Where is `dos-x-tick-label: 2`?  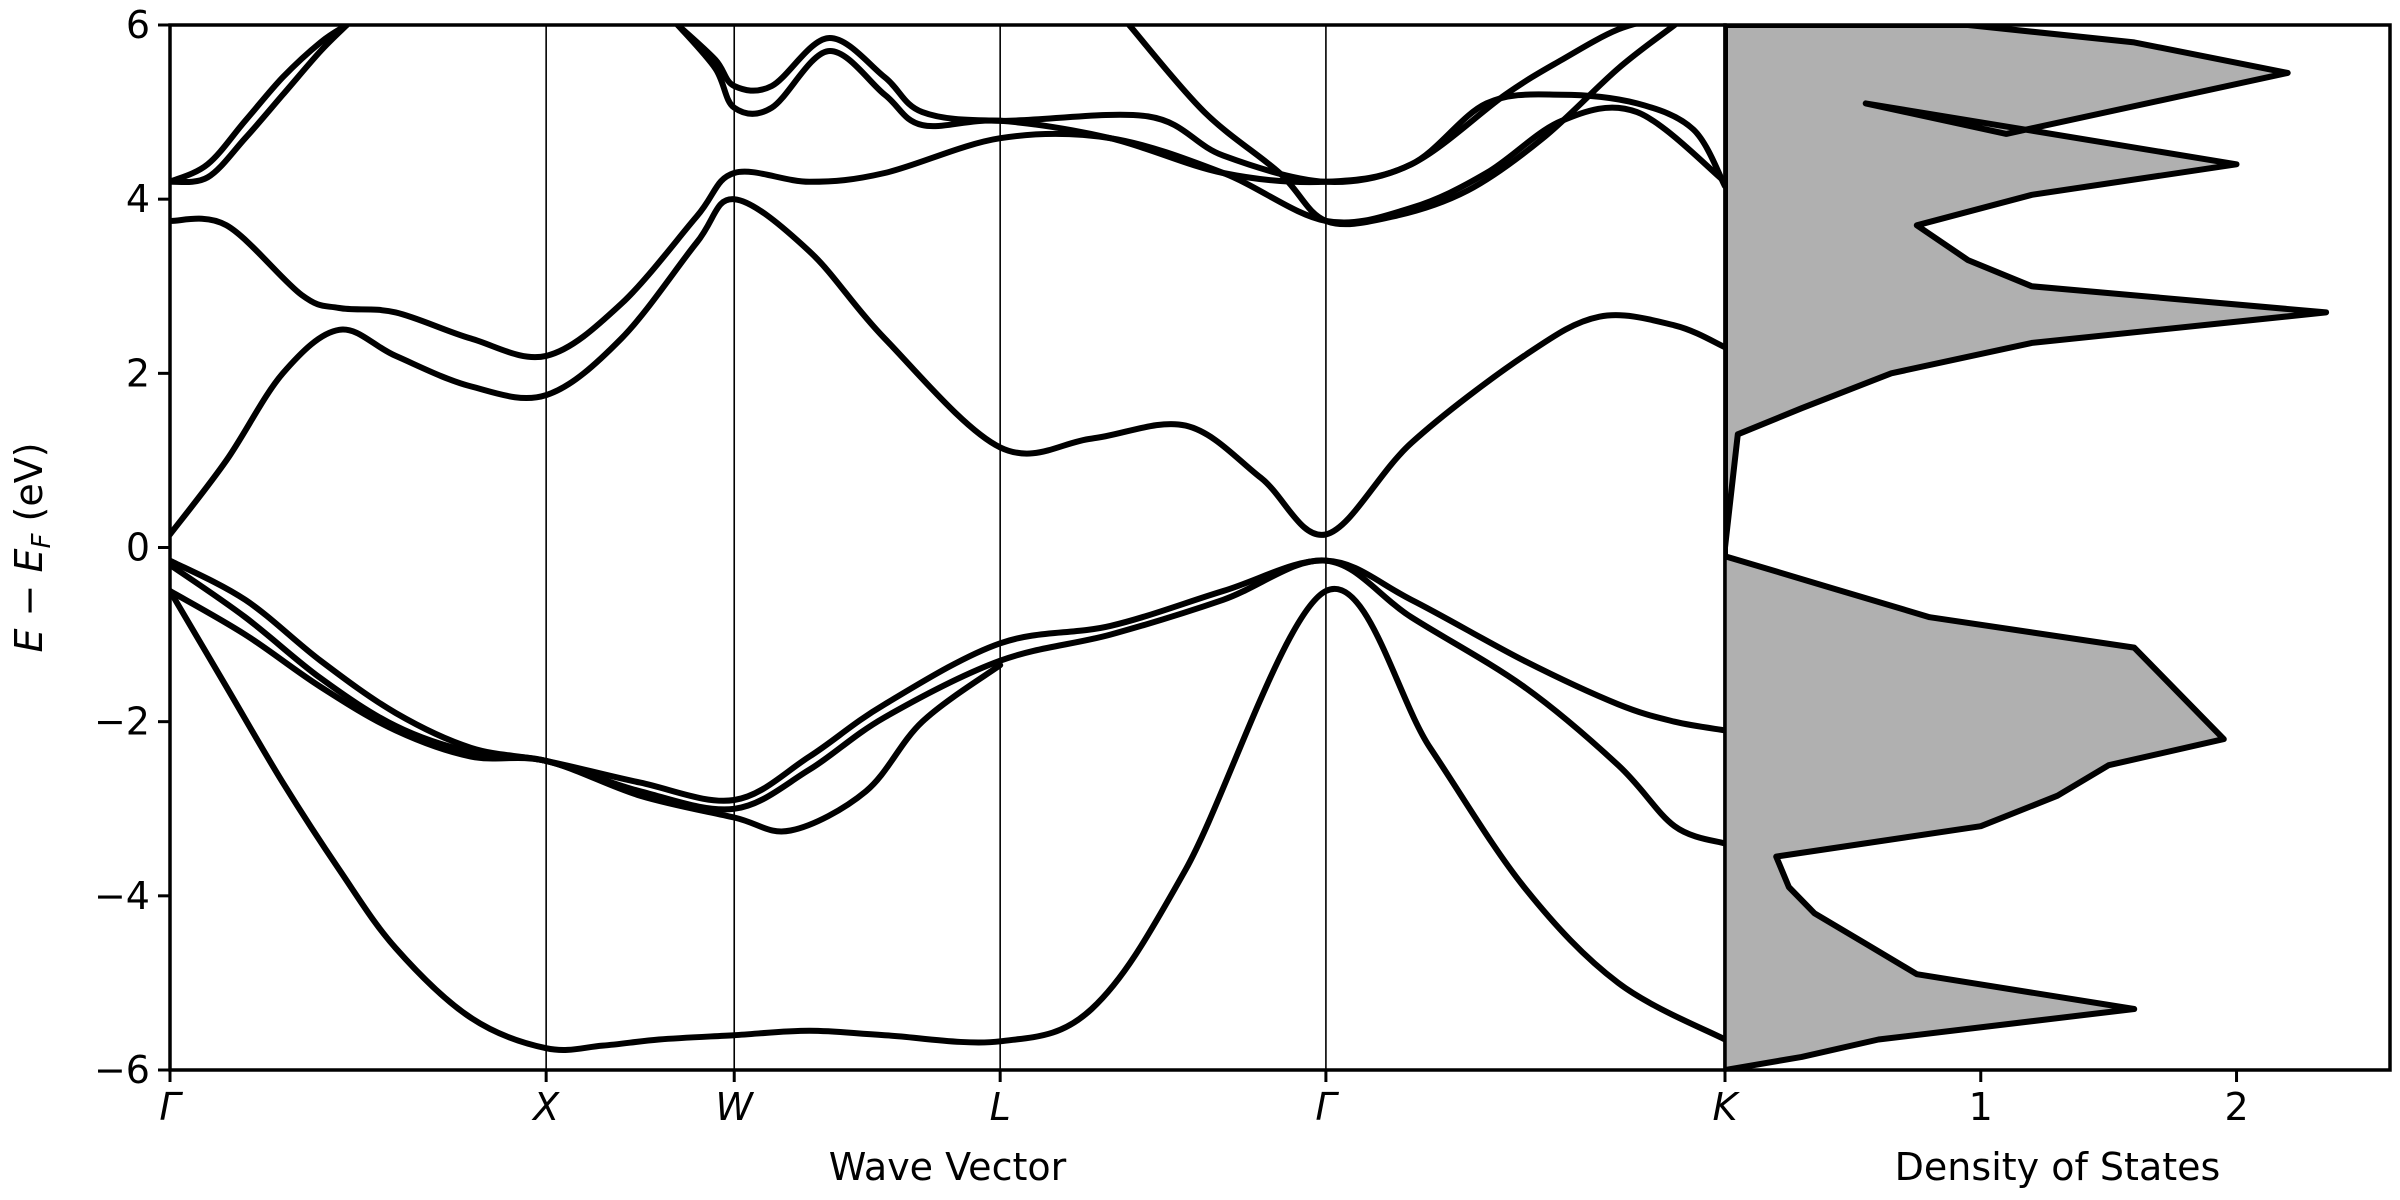 dos-x-tick-label: 2 is located at coordinates (2236, 1107).